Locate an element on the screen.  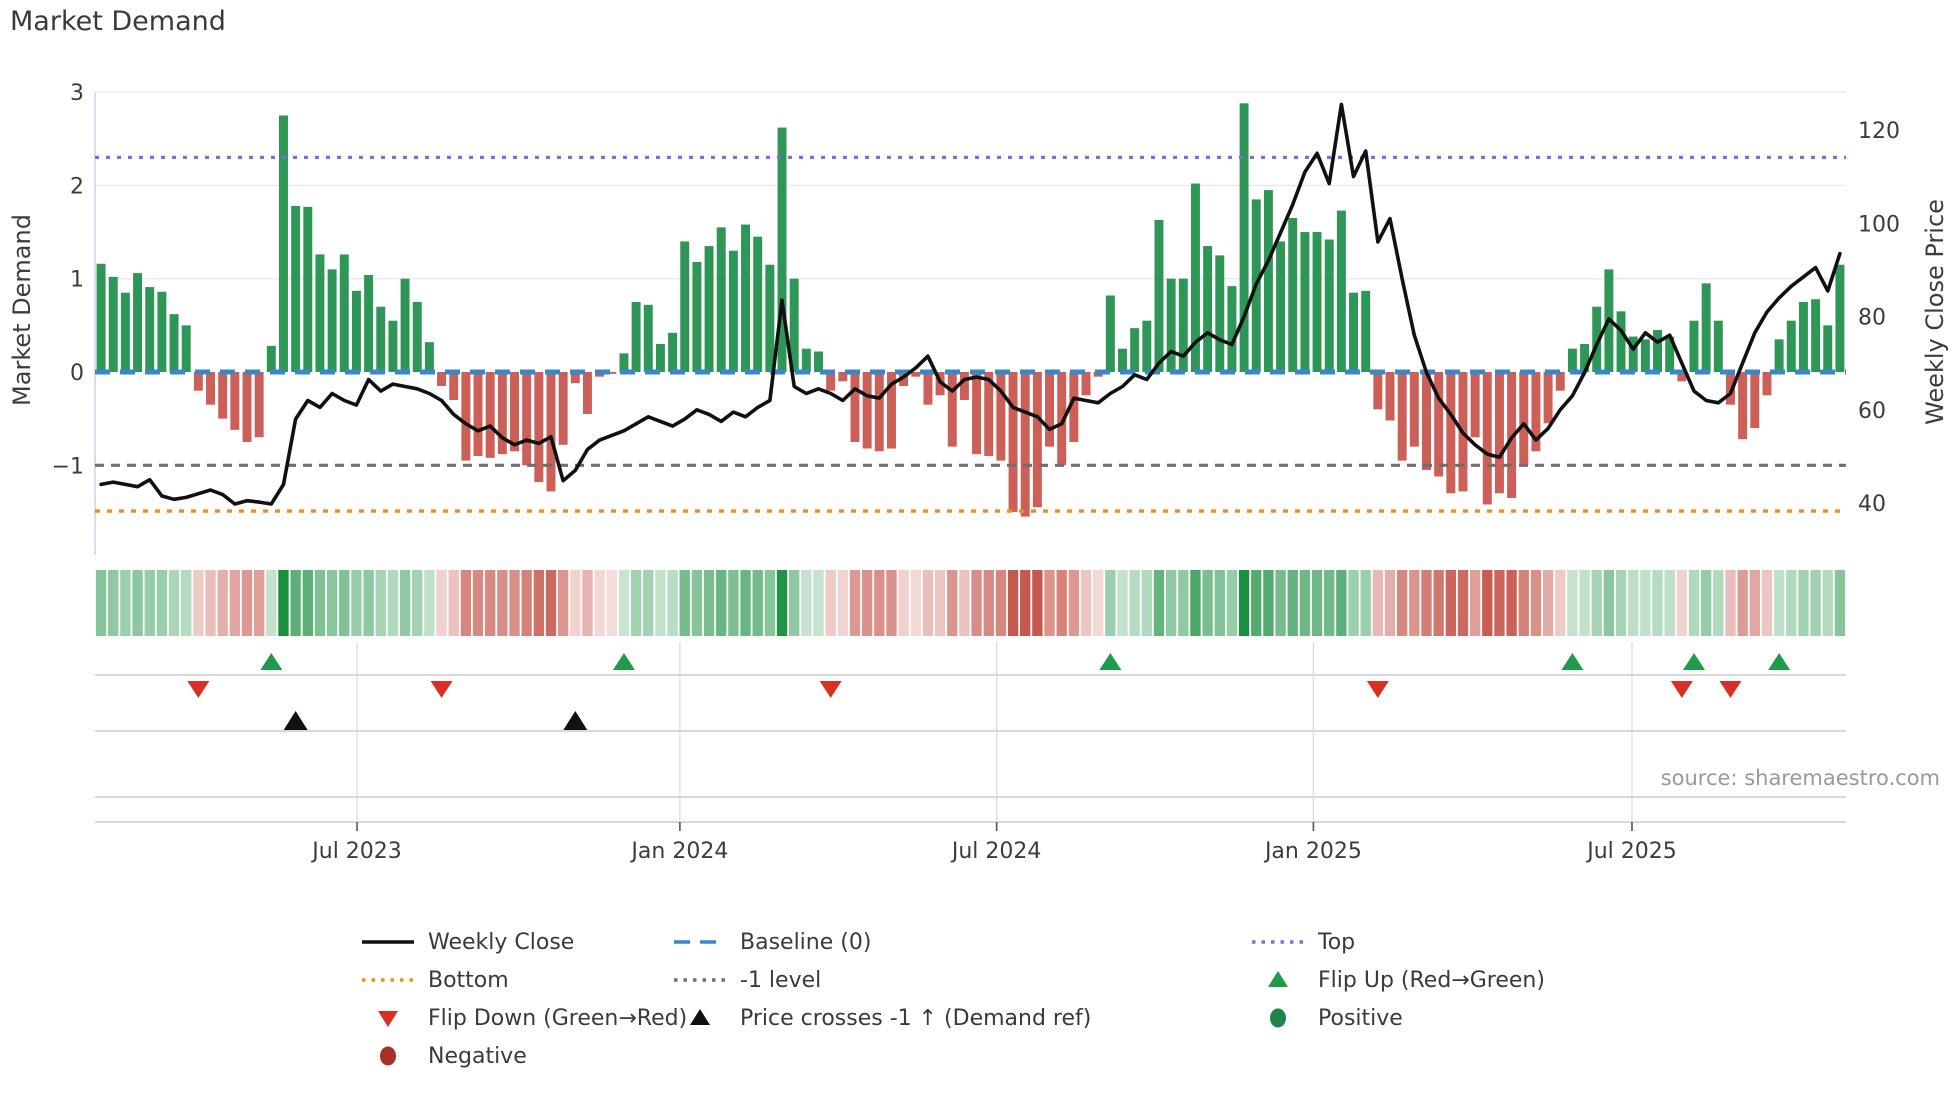
right-tick-label: 80 is located at coordinates (1872, 318).